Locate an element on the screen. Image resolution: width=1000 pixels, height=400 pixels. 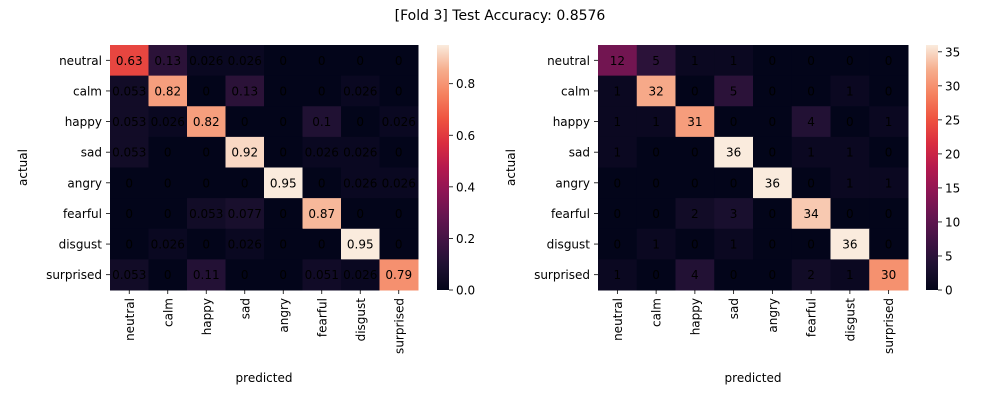
cell-surprised-angry is located at coordinates (773, 275).